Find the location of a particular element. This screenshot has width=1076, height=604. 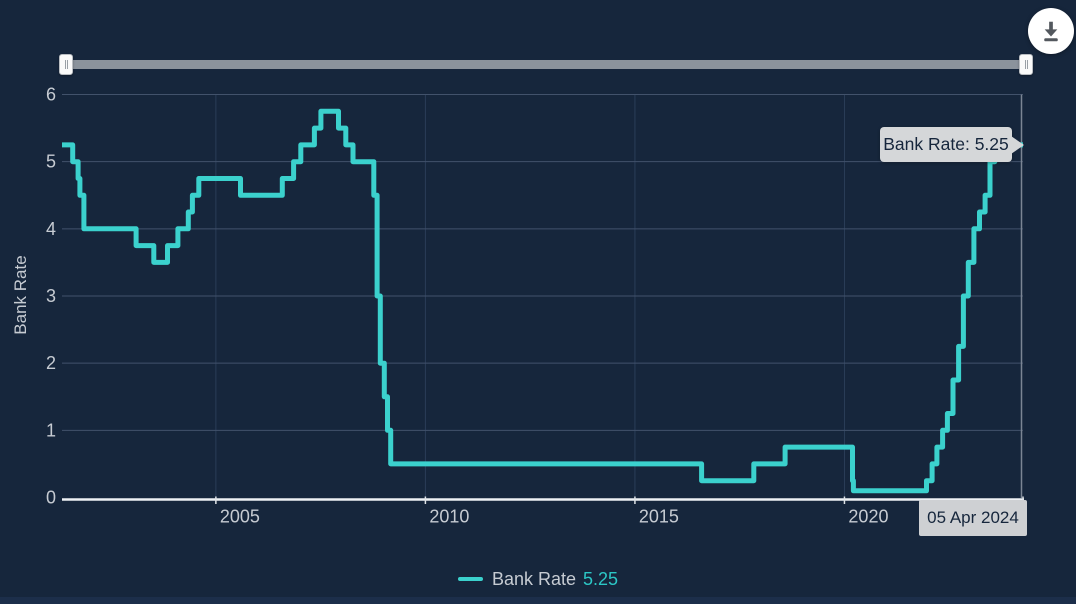

x-axis-labels: 2005 2010 2015 2020 is located at coordinates (554, 517).